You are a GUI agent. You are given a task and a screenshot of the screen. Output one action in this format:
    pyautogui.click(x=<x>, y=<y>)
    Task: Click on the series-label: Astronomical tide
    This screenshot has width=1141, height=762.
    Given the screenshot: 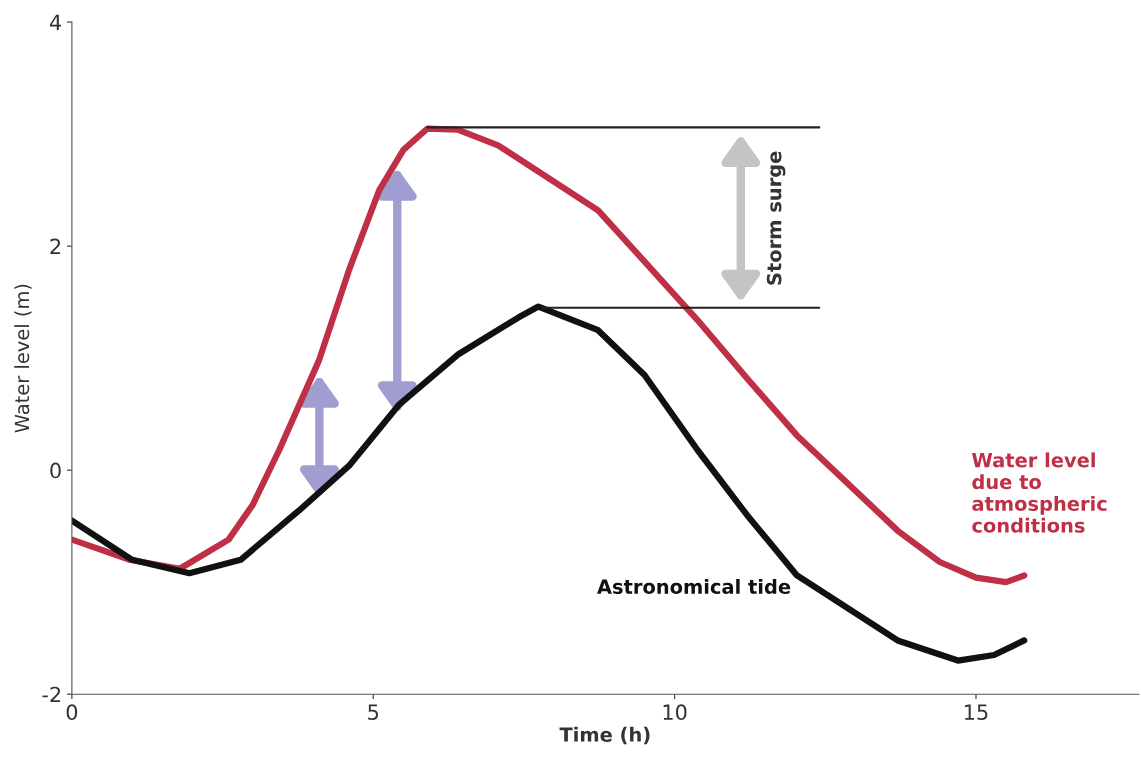 What is the action you would take?
    pyautogui.click(x=694, y=586)
    